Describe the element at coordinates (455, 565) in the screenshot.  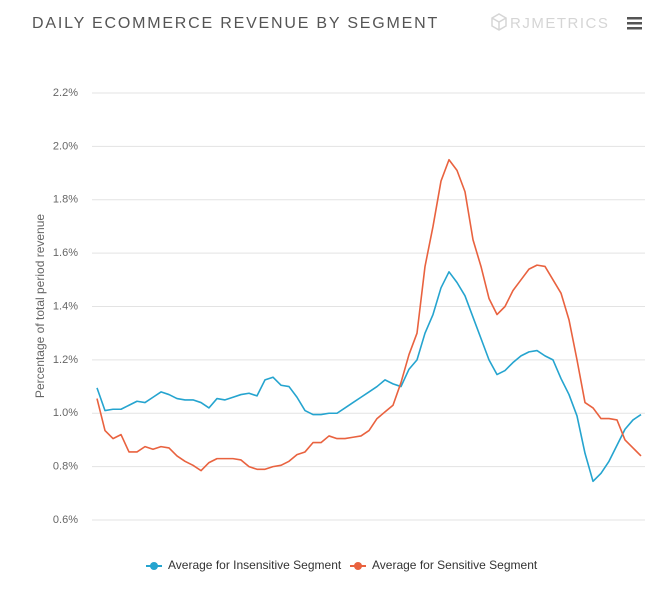
I see `legend-label: Average for Sensitive Segment` at that location.